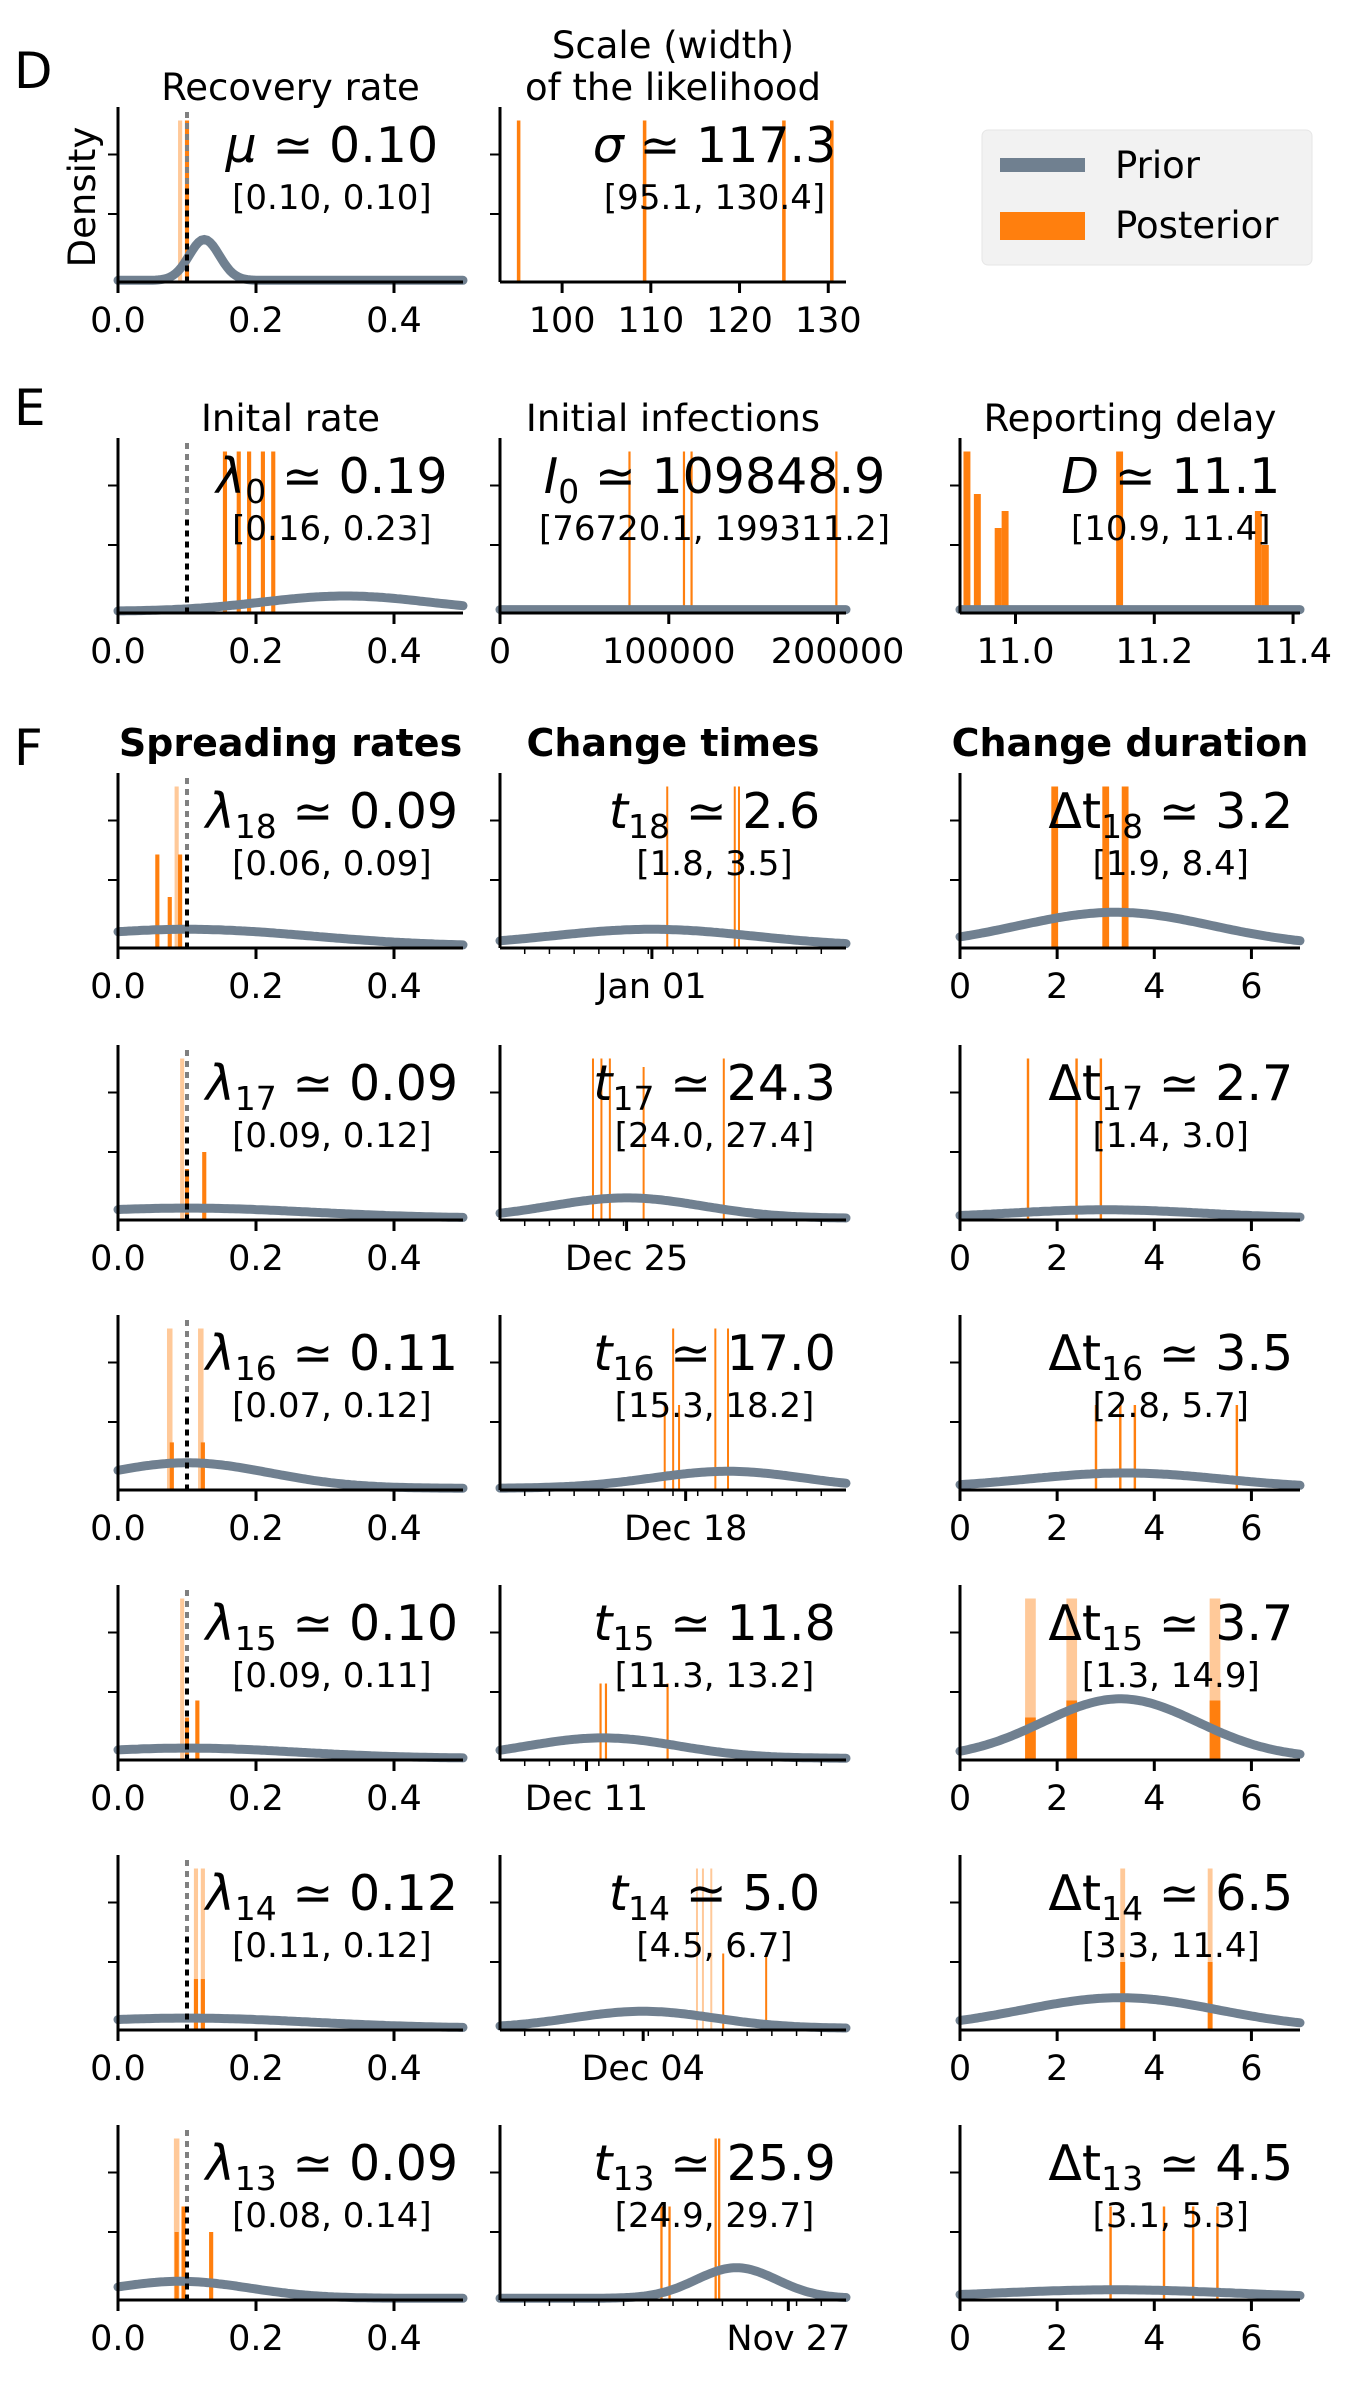 The width and height of the screenshot is (1357, 2403). Describe the element at coordinates (1254, 811) in the screenshot. I see `stat-value: 3.2` at that location.